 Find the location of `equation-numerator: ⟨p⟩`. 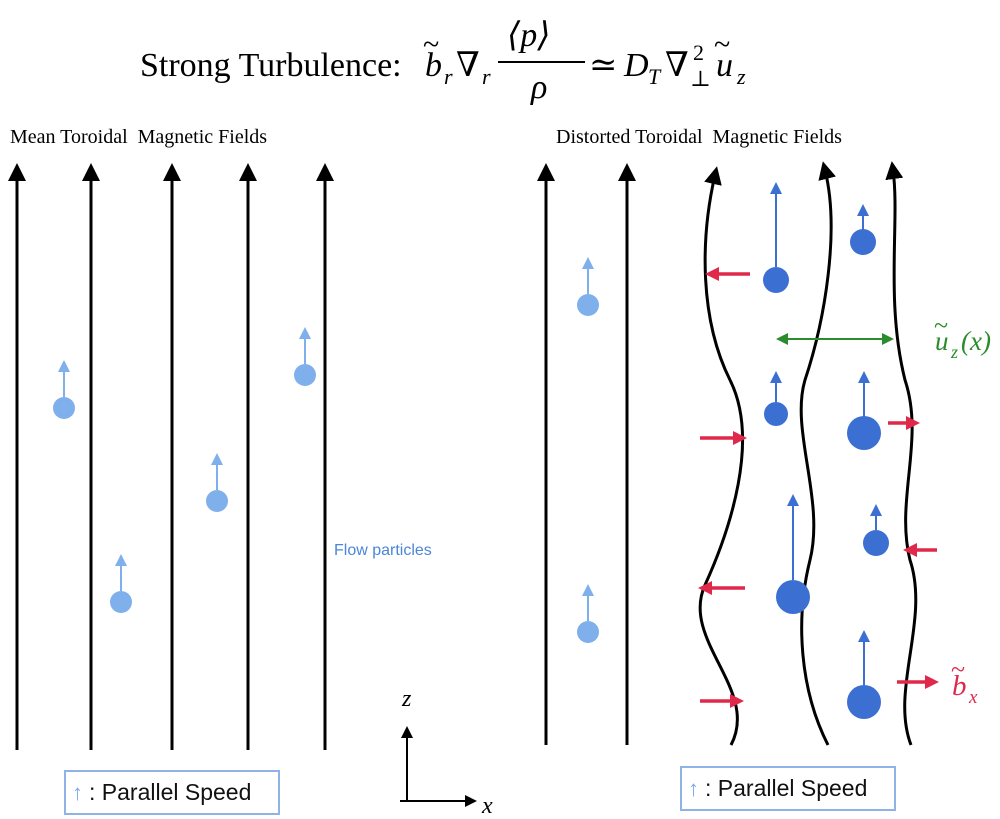

equation-numerator: ⟨p⟩ is located at coordinates (529, 35).